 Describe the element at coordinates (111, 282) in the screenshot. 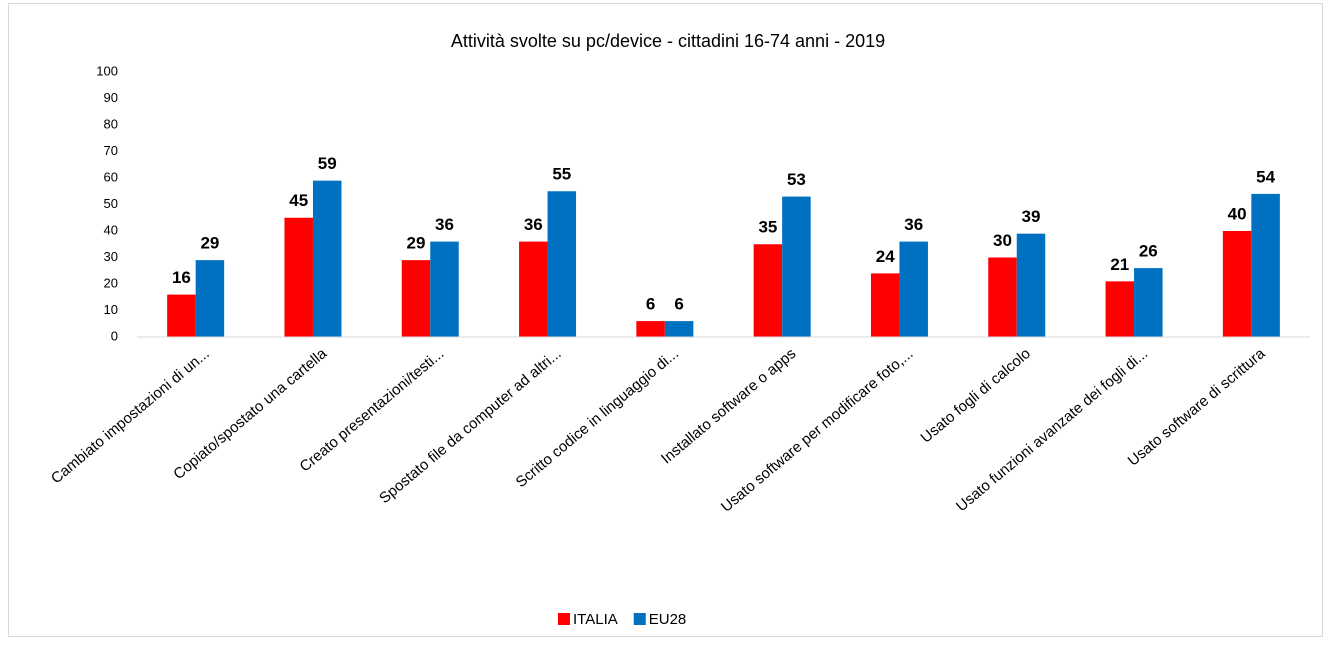

I see `y-tick-label: 20` at that location.